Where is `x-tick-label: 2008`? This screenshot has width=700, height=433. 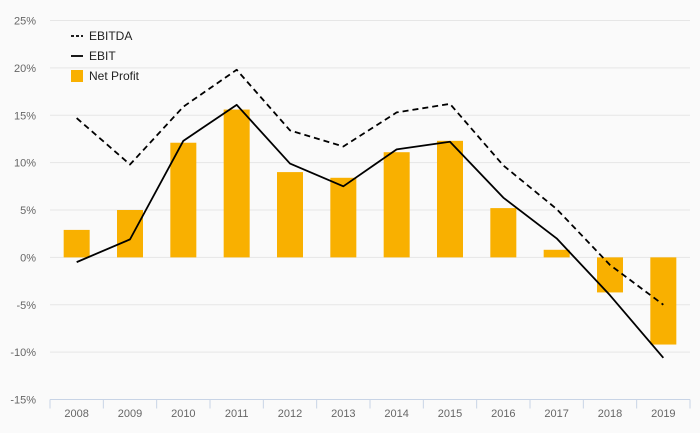 x-tick-label: 2008 is located at coordinates (76, 414).